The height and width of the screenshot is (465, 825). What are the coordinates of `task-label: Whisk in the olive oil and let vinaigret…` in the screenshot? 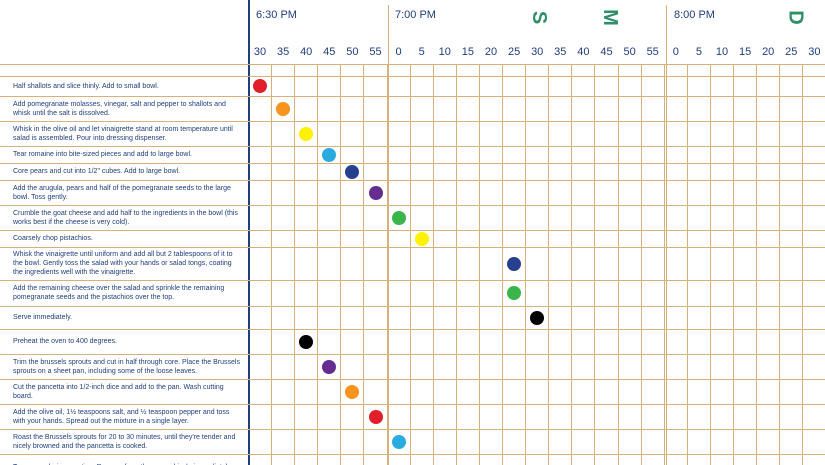 It's located at (123, 134).